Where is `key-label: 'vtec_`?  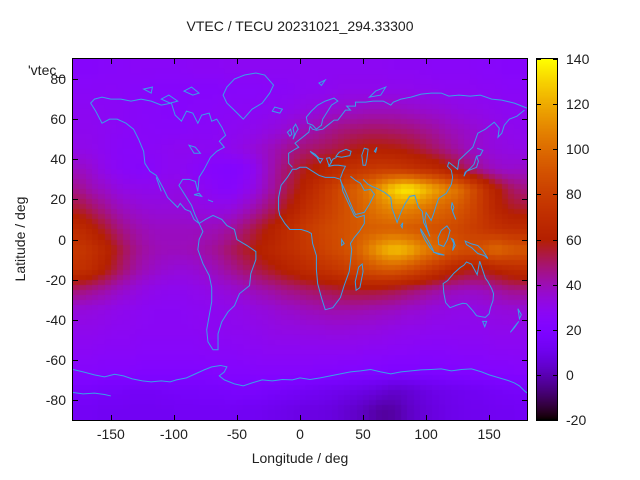 key-label: 'vtec_ is located at coordinates (46, 70).